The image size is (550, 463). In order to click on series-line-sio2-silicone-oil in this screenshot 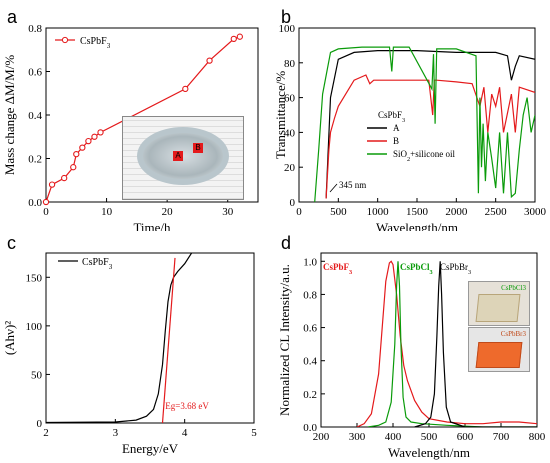, I will do `click(424, 124)`.